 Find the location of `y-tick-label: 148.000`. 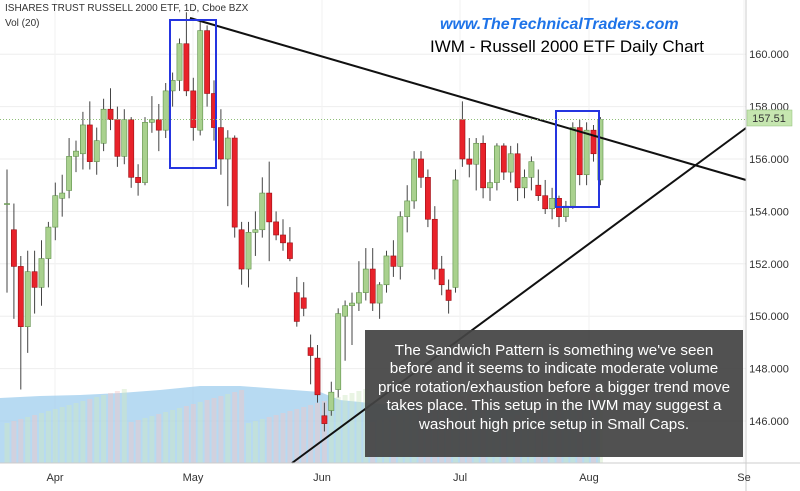

y-tick-label: 148.000 is located at coordinates (769, 370).